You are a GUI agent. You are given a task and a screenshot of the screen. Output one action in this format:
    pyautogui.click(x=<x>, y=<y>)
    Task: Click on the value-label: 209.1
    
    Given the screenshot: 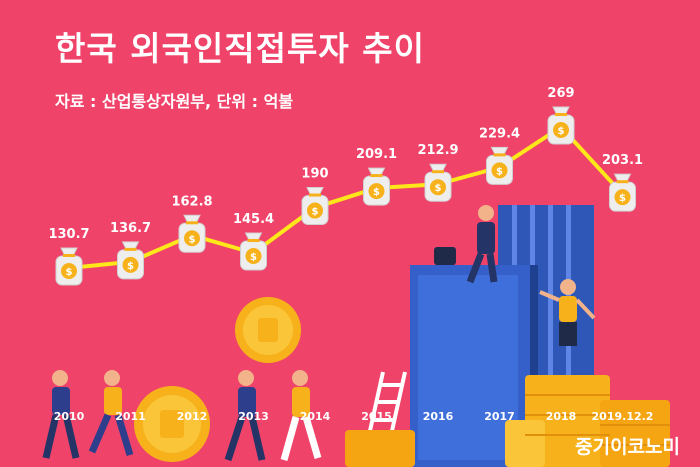 What is the action you would take?
    pyautogui.click(x=376, y=154)
    